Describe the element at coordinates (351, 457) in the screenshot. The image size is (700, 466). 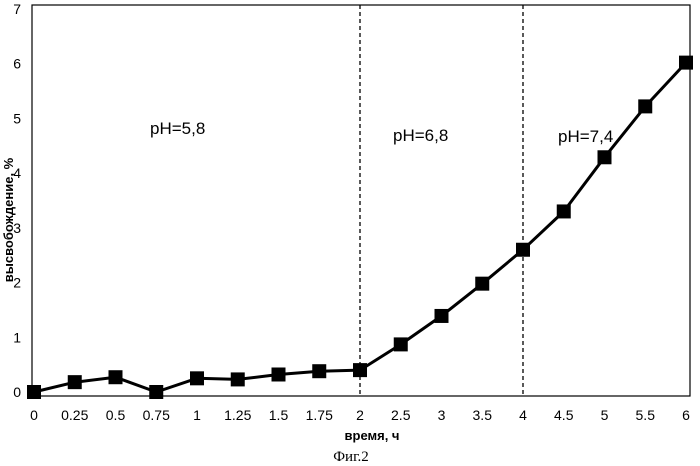
I see `figure-caption: Фиг.2` at that location.